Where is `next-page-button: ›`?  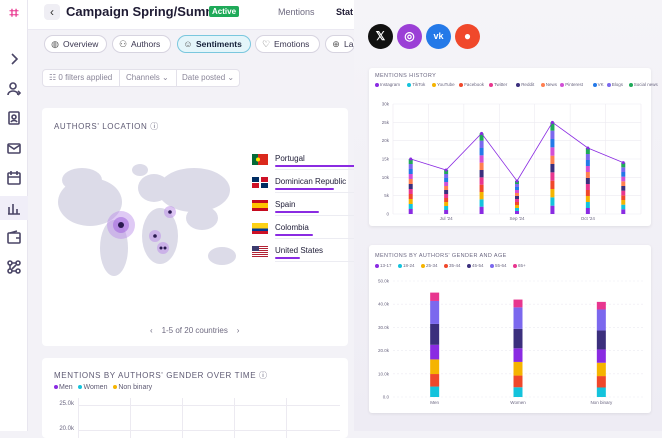
next-page-button: › is located at coordinates (238, 330).